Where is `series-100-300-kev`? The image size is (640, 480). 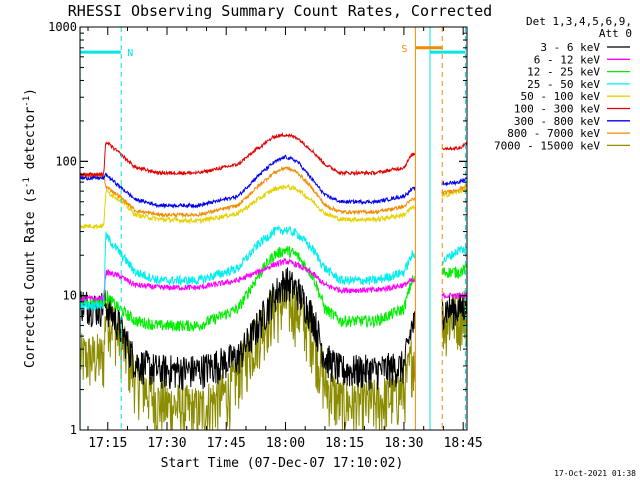 series-100-300-kev is located at coordinates (273, 154).